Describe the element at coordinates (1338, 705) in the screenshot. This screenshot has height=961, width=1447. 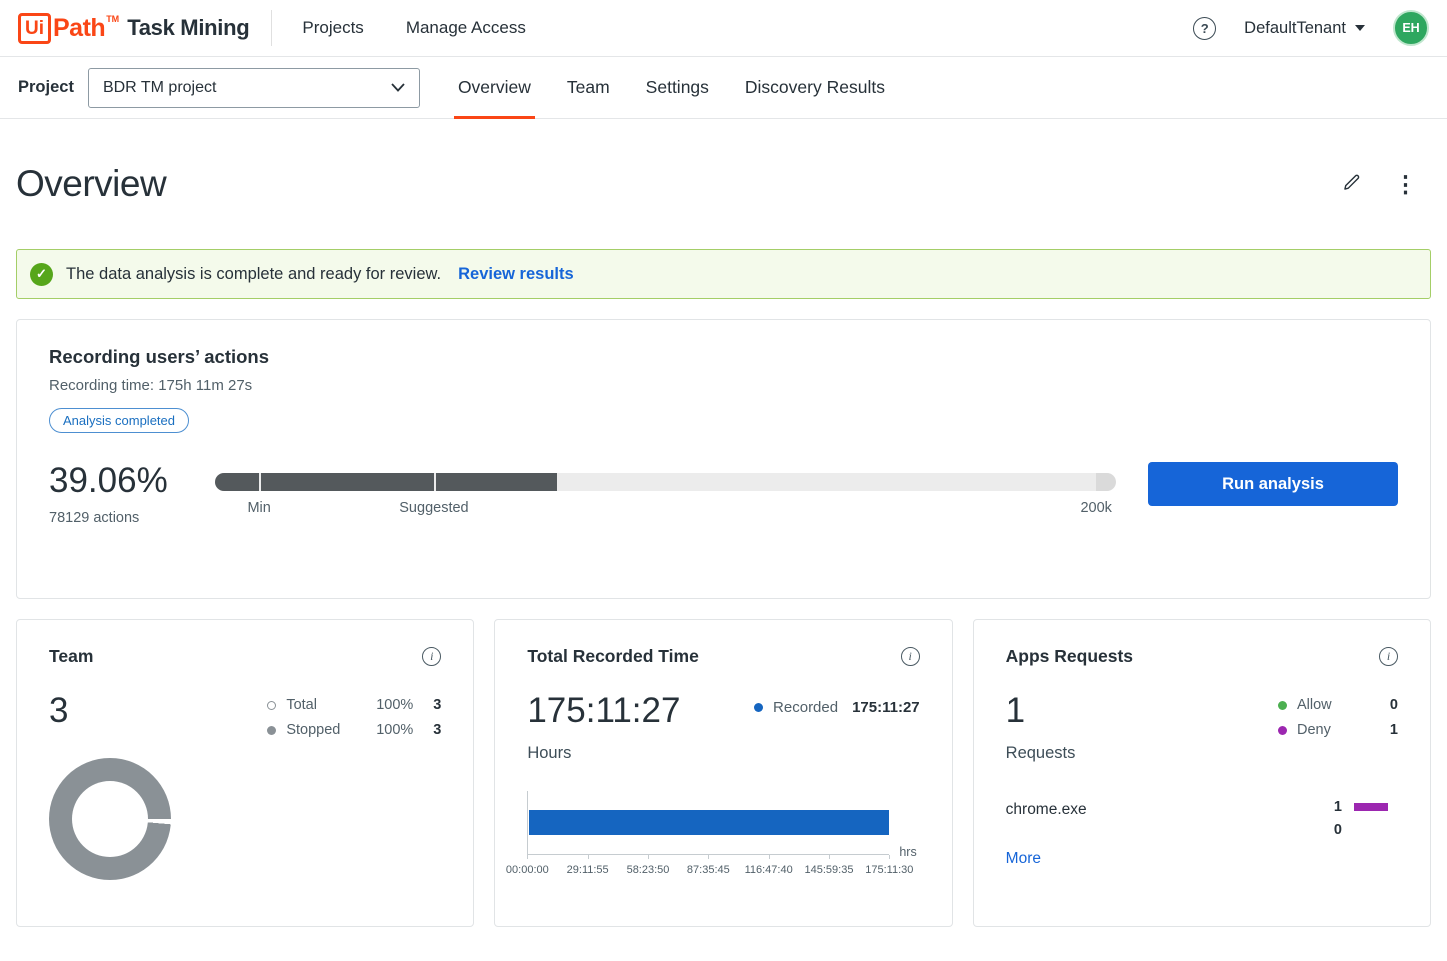
I see `legend-row-allow: Allow 0` at that location.